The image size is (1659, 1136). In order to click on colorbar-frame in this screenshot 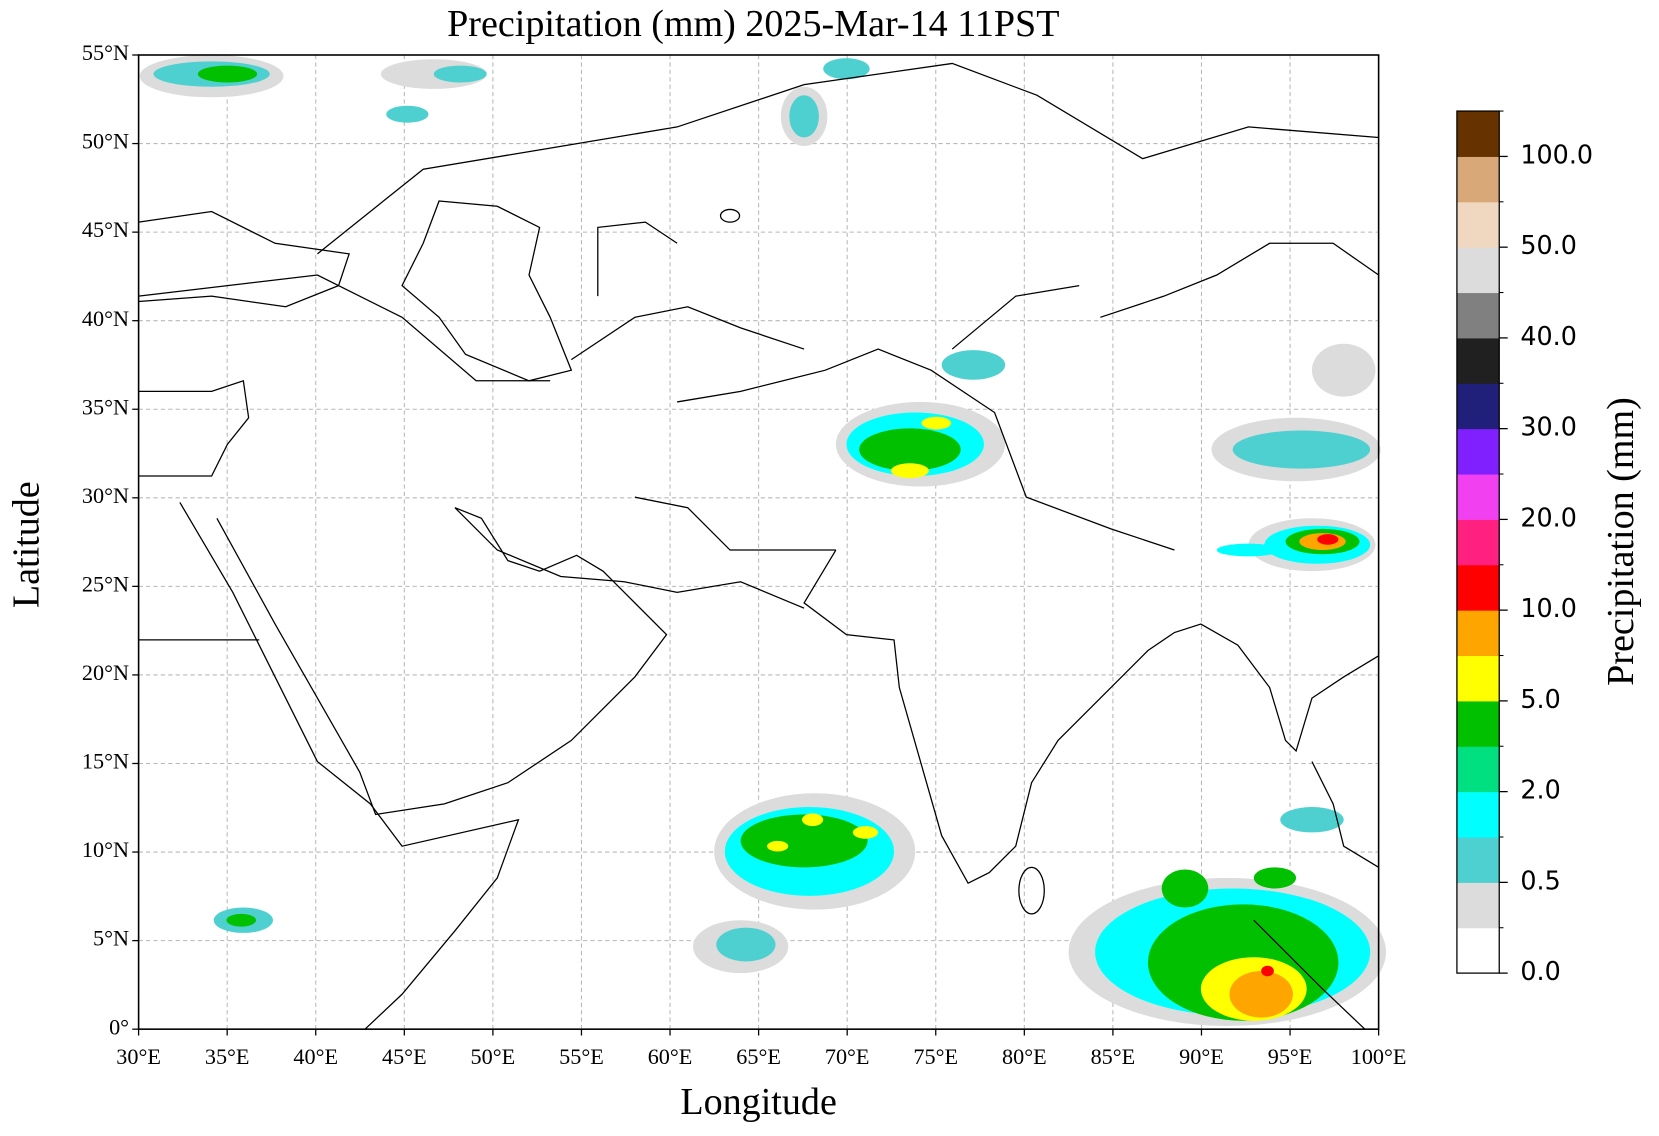, I will do `click(1478, 542)`.